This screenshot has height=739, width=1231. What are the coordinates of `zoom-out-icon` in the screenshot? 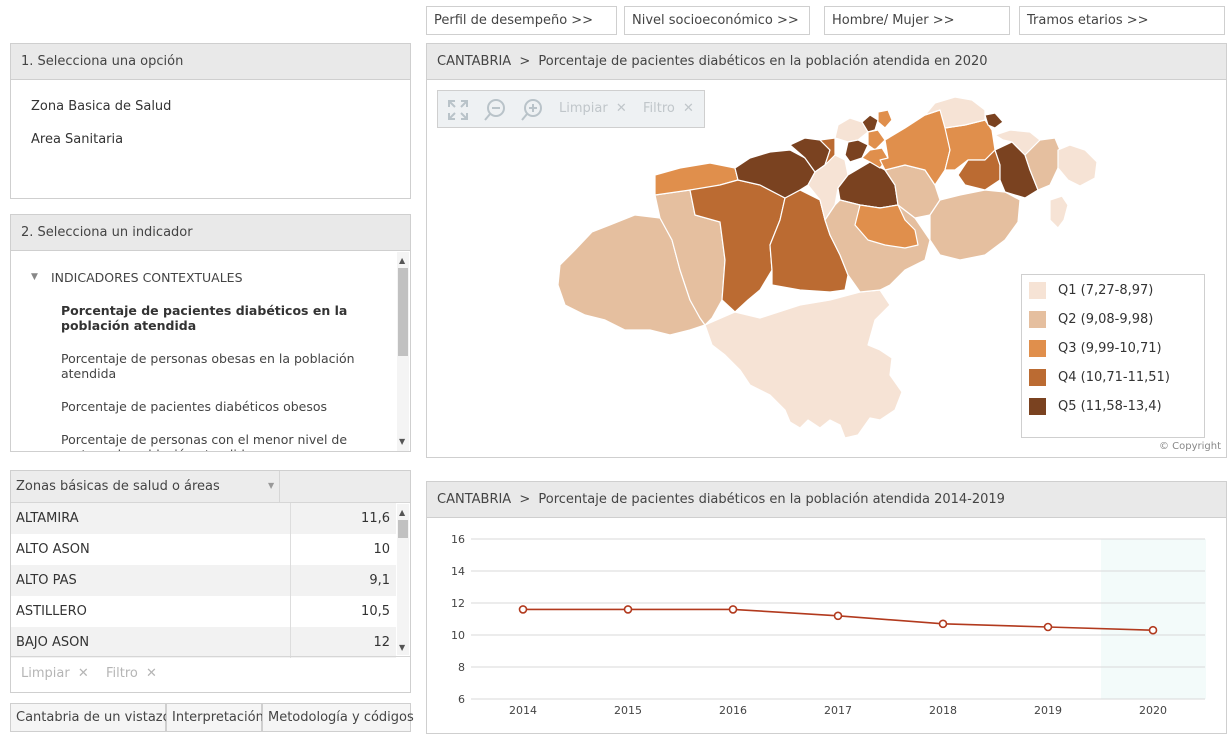 It's located at (495, 110).